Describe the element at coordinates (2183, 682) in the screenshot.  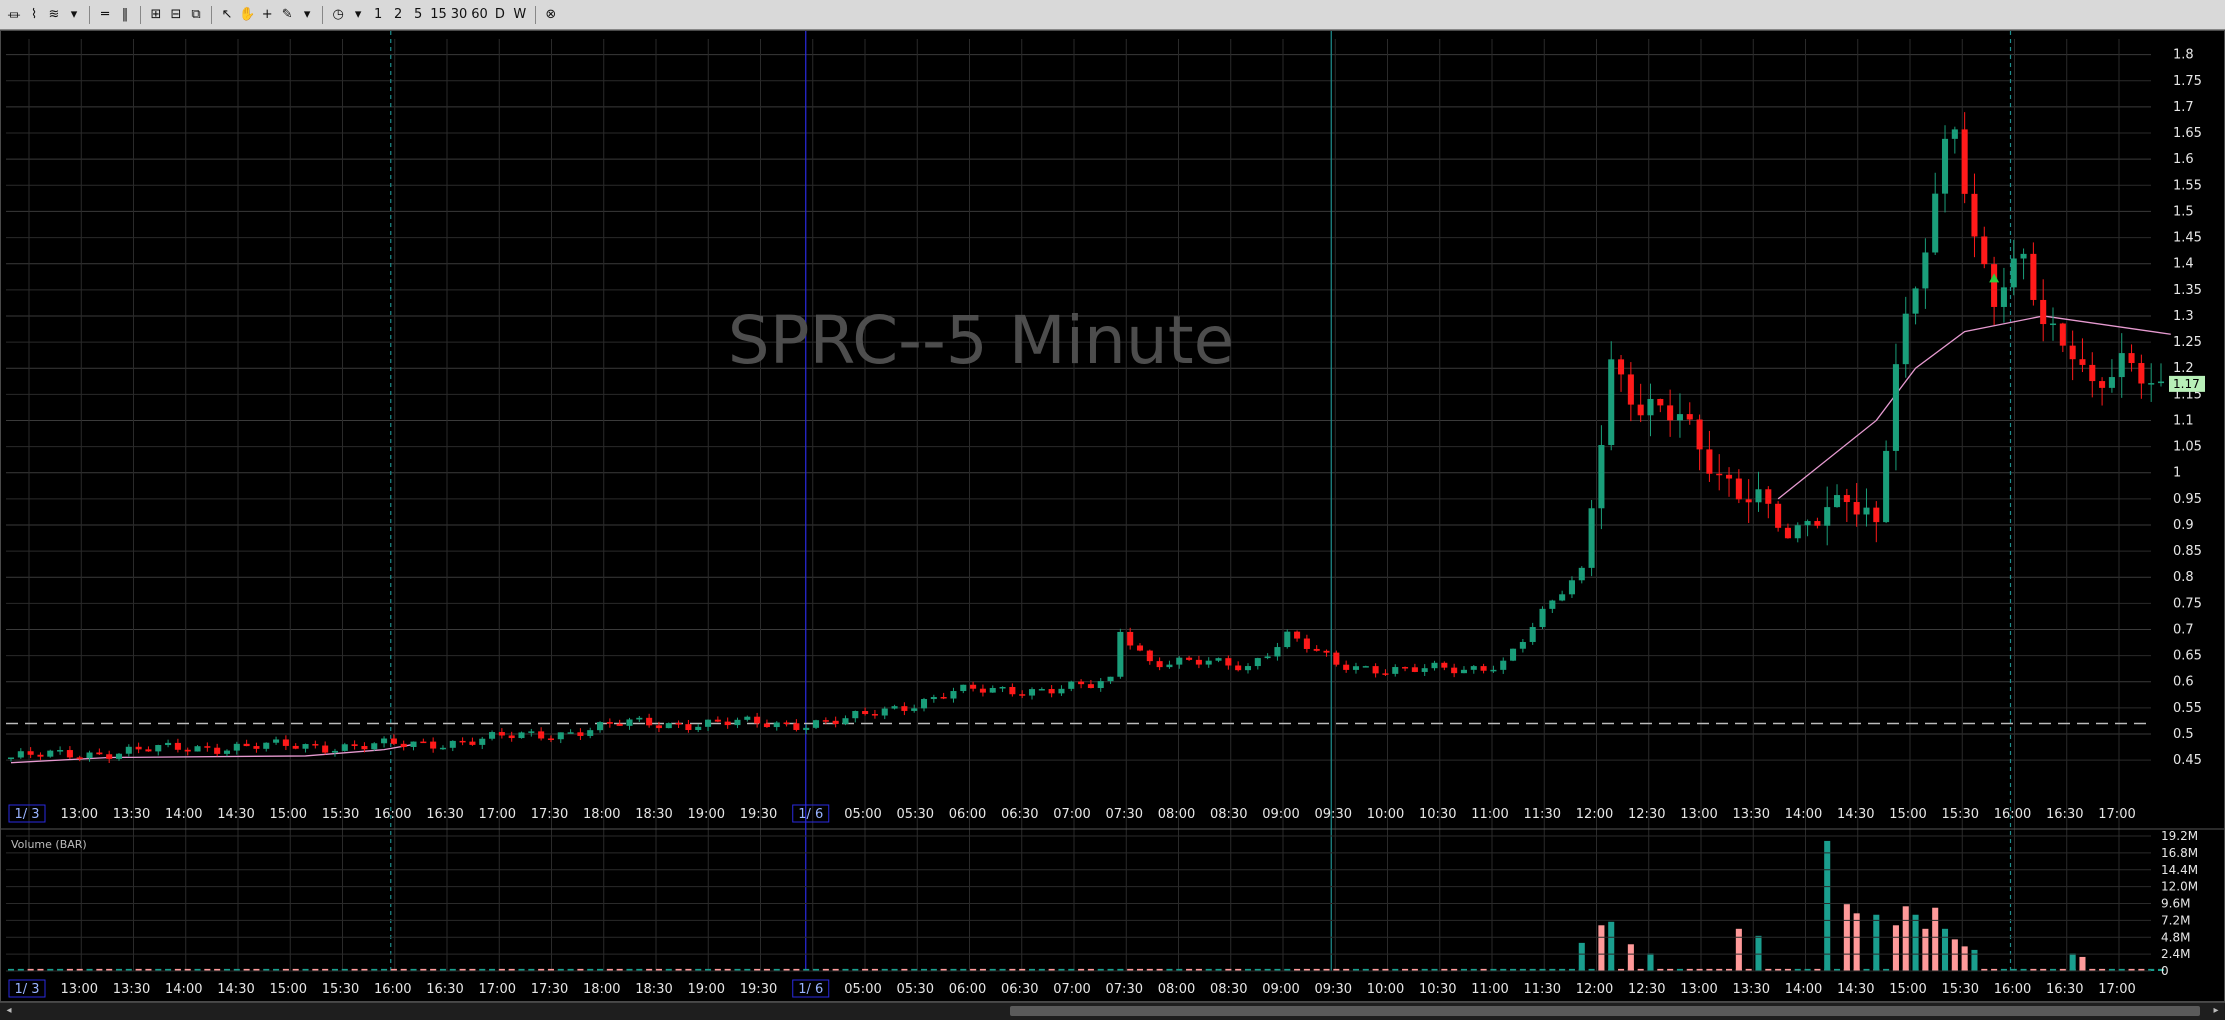
I see `price-tick-label: 0.6` at that location.